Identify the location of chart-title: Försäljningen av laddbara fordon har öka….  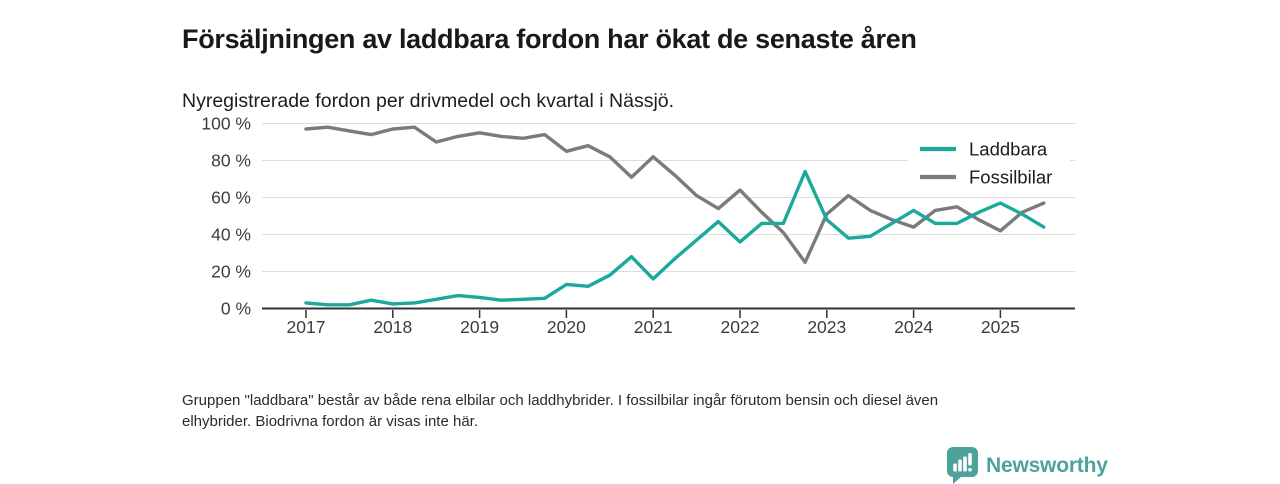
(549, 39).